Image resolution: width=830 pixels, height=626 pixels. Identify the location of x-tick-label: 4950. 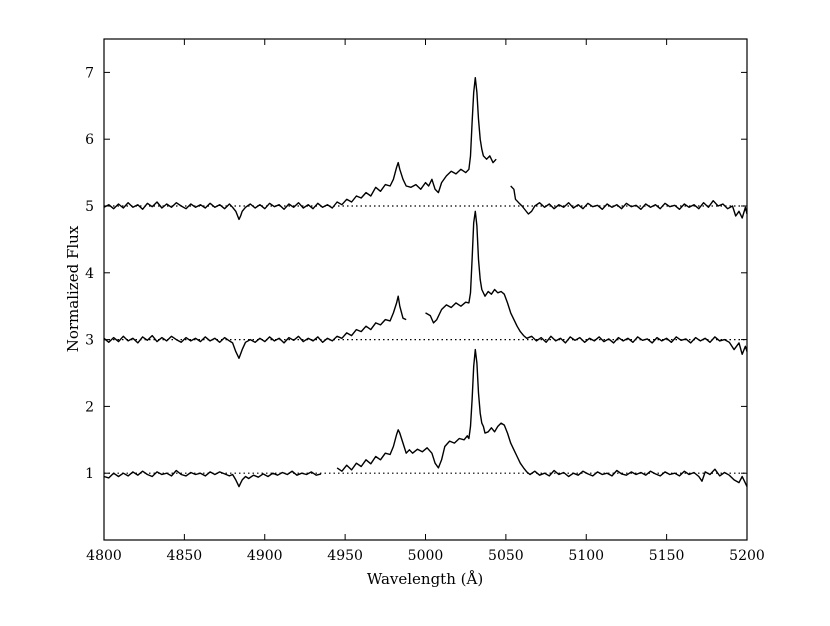
(345, 556).